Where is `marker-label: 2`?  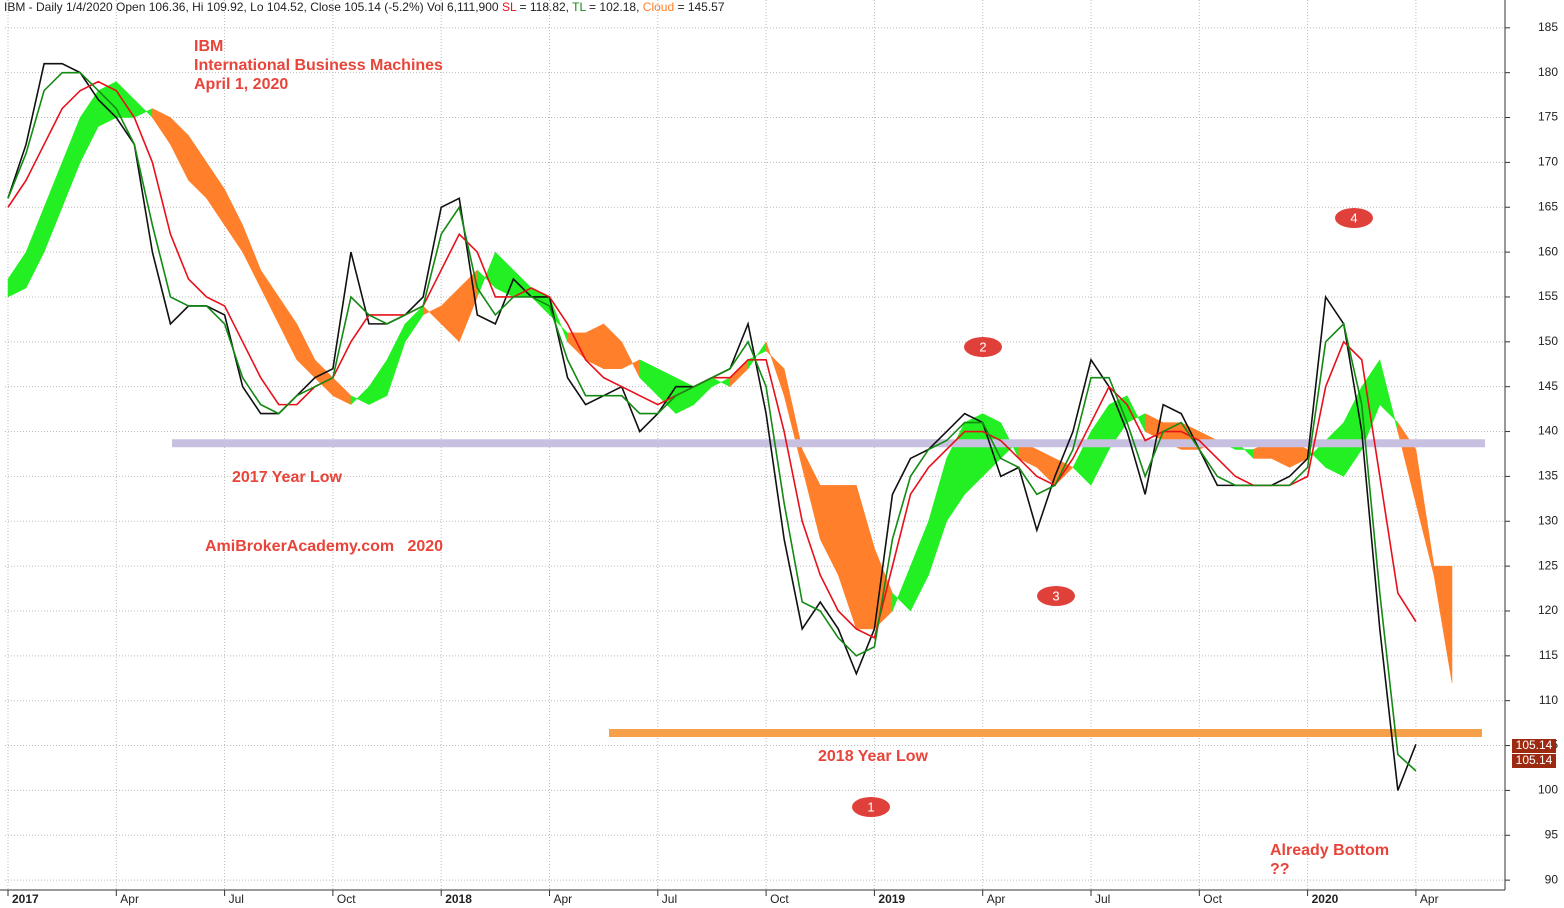 marker-label: 2 is located at coordinates (982, 346).